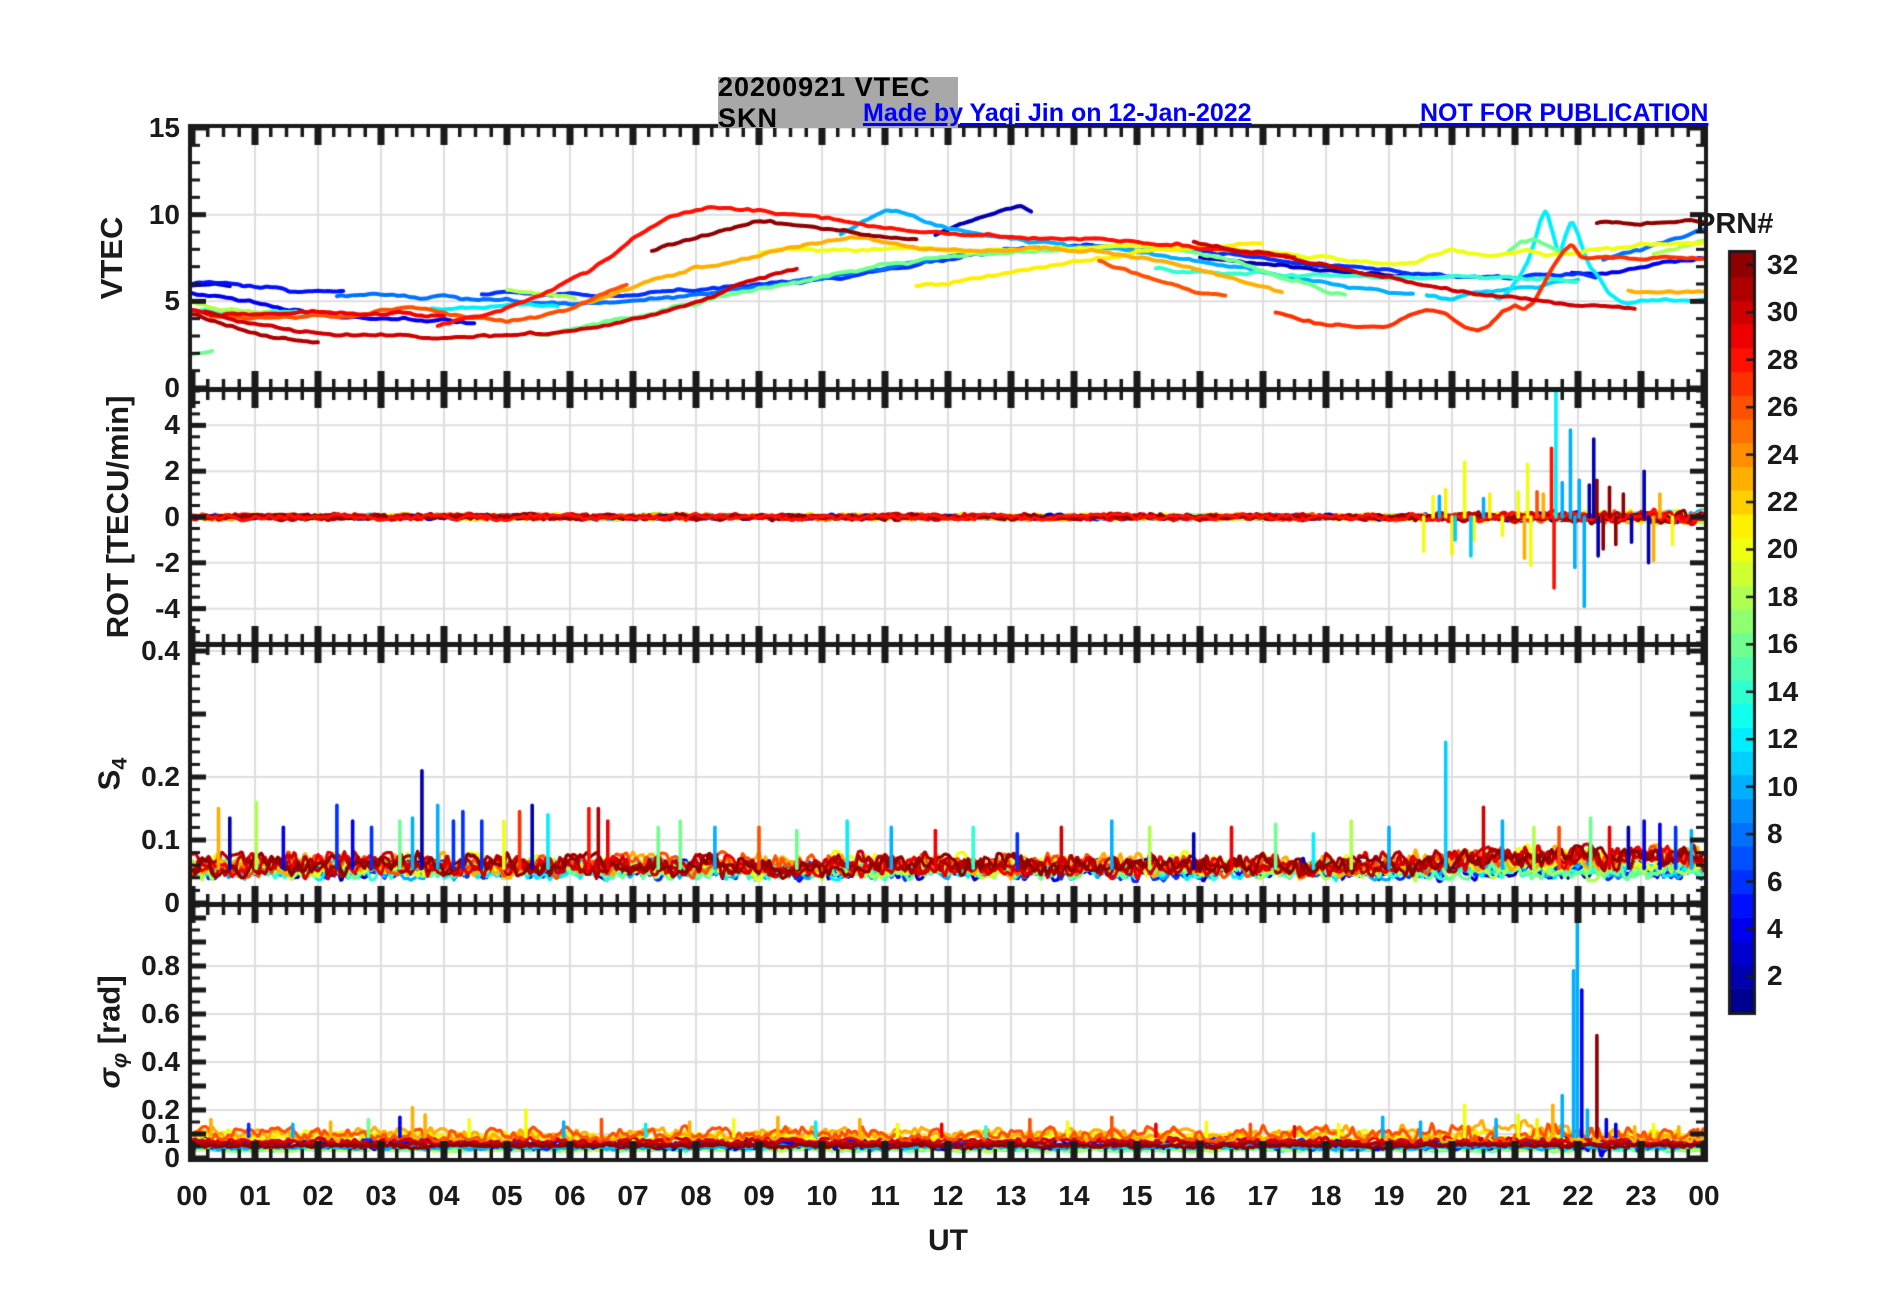  What do you see at coordinates (633, 1195) in the screenshot?
I see `x-tick-label: 07` at bounding box center [633, 1195].